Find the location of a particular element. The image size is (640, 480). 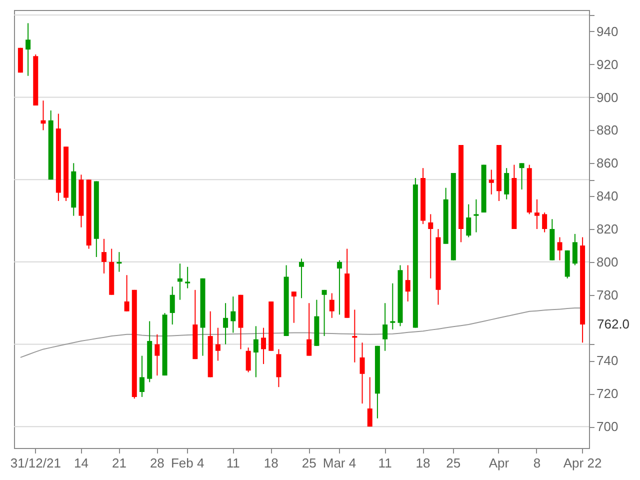

y-tick-label: 940 is located at coordinates (607, 31).